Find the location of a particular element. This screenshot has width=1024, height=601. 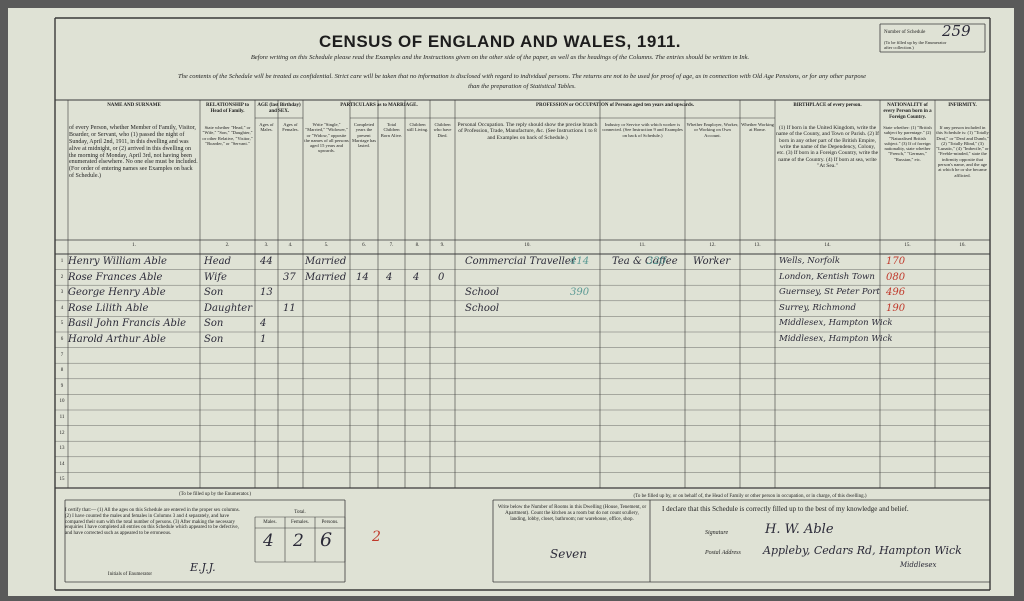

schedule-label: Number of Schedule is located at coordinates (905, 32).